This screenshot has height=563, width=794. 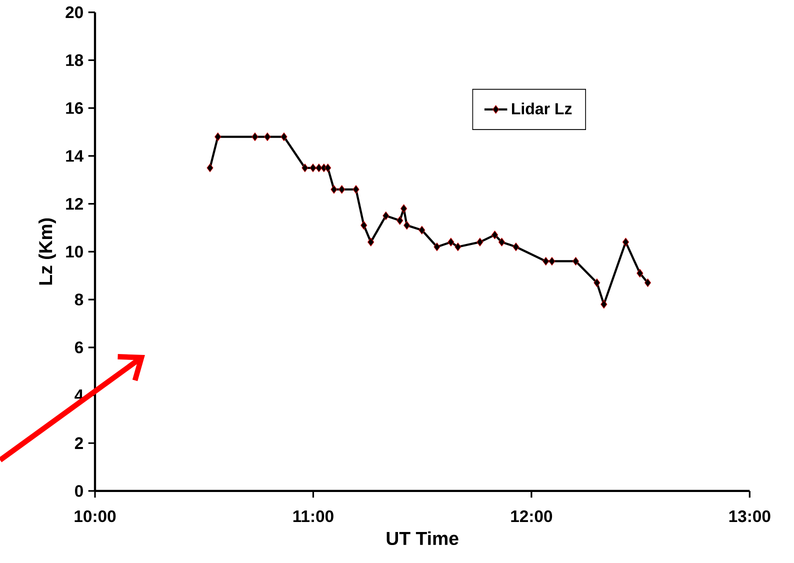 I want to click on y-tick-label: 20, so click(x=74, y=12).